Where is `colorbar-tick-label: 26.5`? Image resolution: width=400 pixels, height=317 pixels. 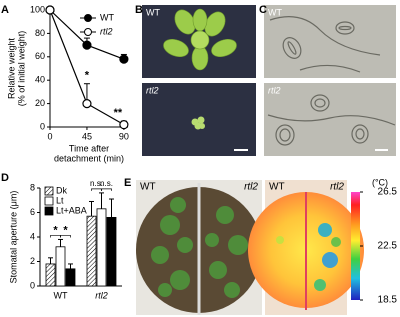 colorbar-tick-label: 26.5 is located at coordinates (388, 192).